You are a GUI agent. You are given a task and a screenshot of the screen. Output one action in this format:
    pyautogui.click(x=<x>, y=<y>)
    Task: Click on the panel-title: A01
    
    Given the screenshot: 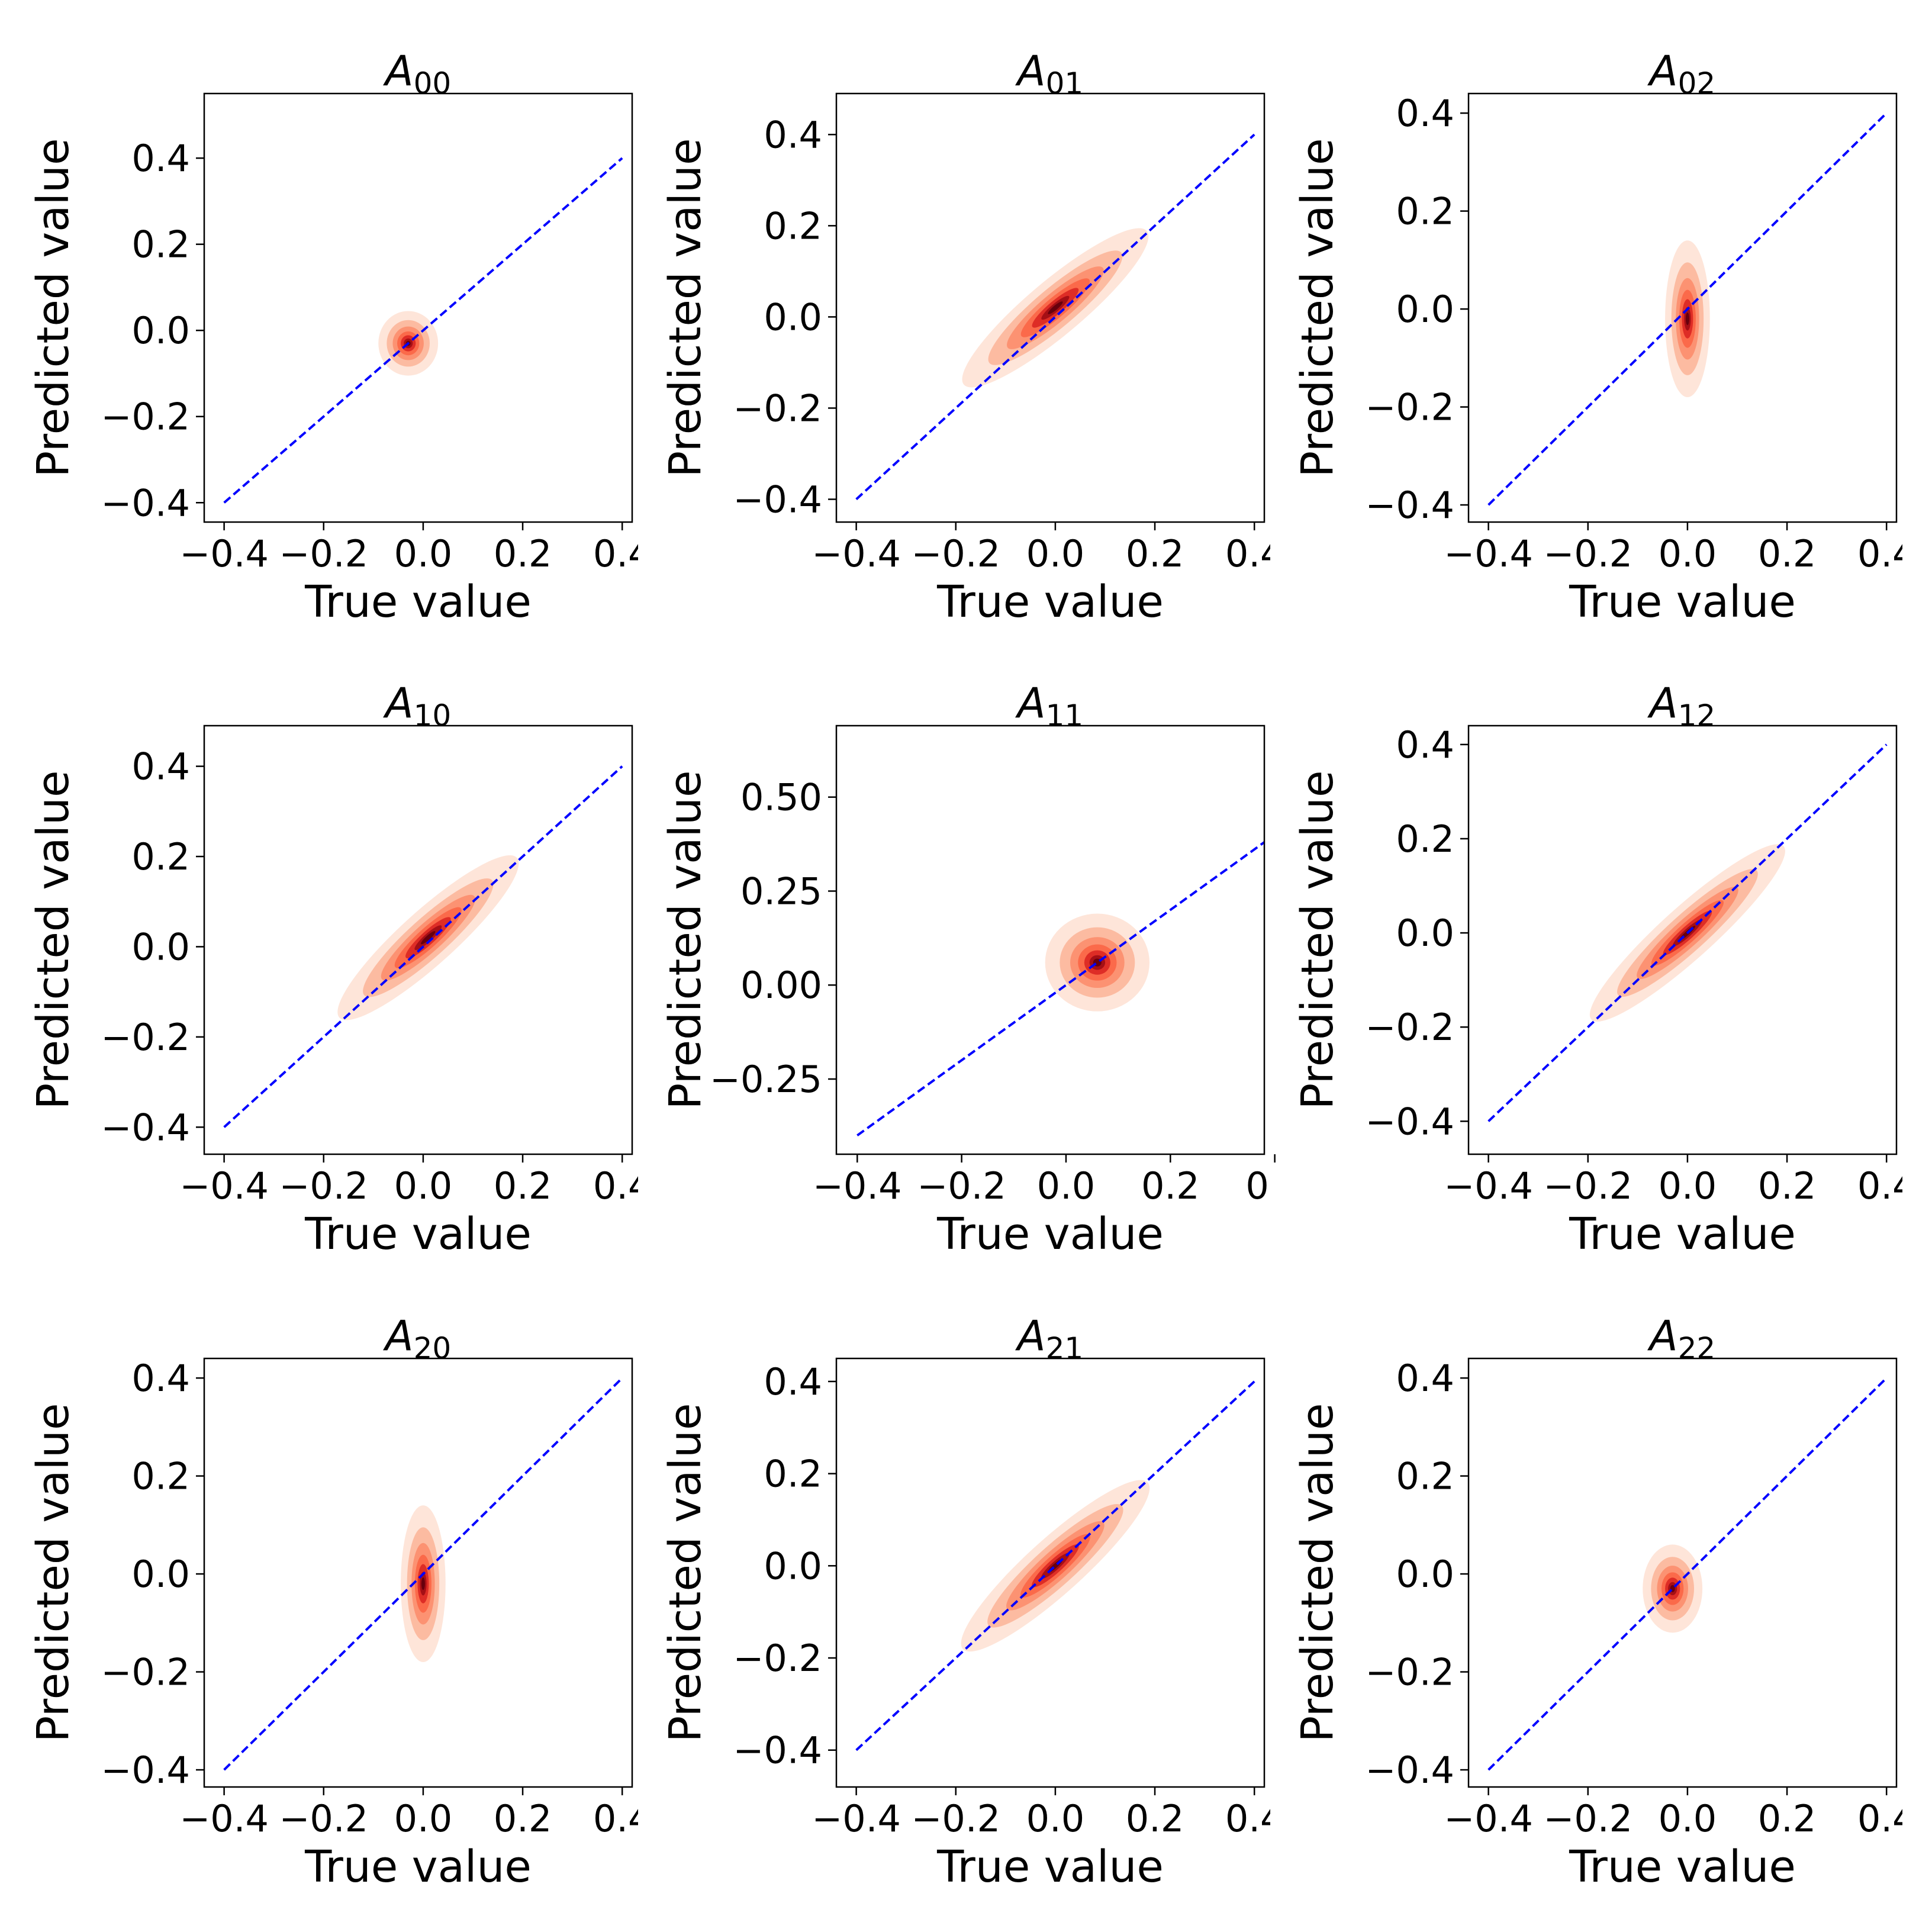 What is the action you would take?
    pyautogui.click(x=1049, y=74)
    